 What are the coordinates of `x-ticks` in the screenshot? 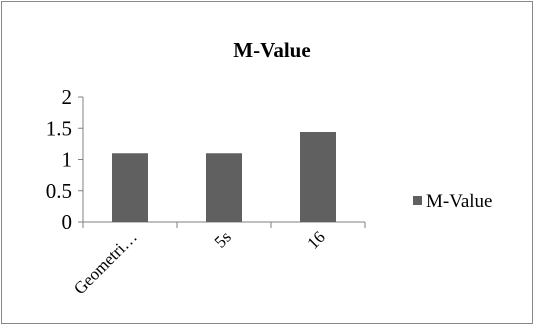 It's located at (224, 225).